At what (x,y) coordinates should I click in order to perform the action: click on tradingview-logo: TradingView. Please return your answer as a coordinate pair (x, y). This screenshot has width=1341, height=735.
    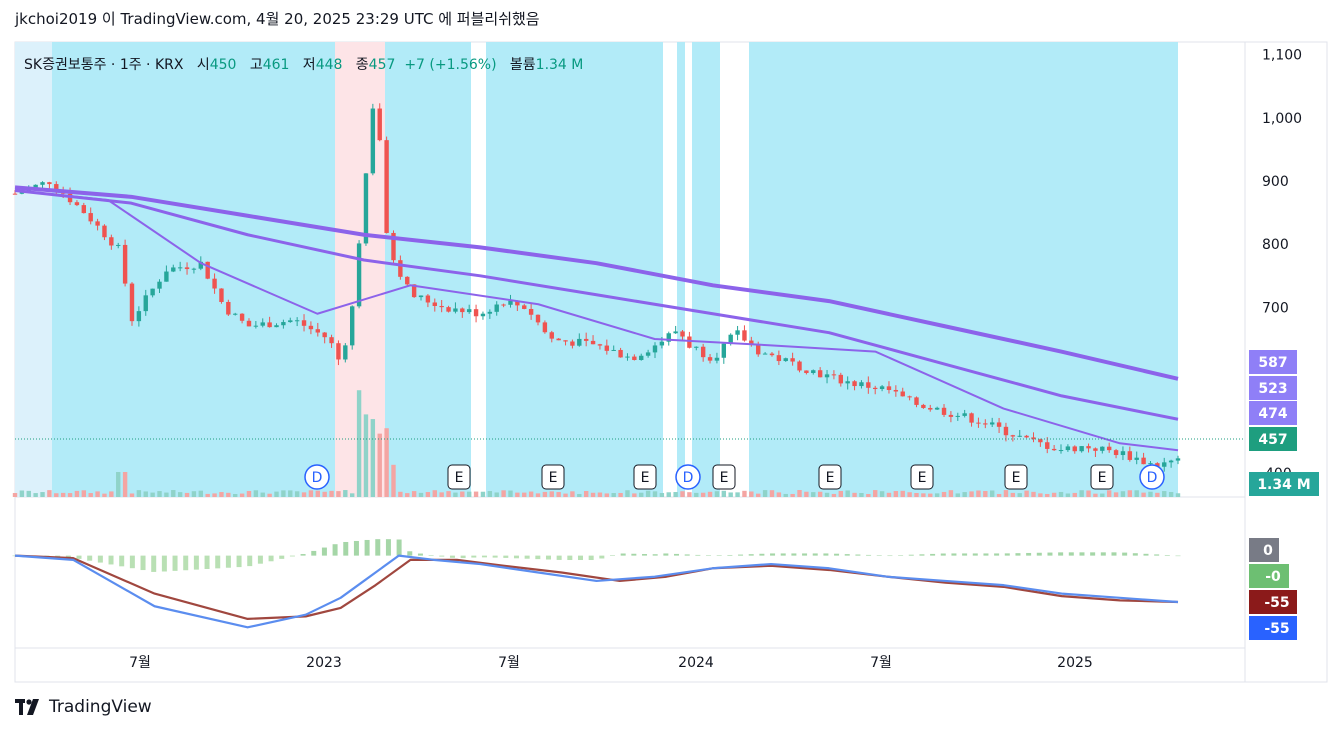
    Looking at the image, I should click on (83, 707).